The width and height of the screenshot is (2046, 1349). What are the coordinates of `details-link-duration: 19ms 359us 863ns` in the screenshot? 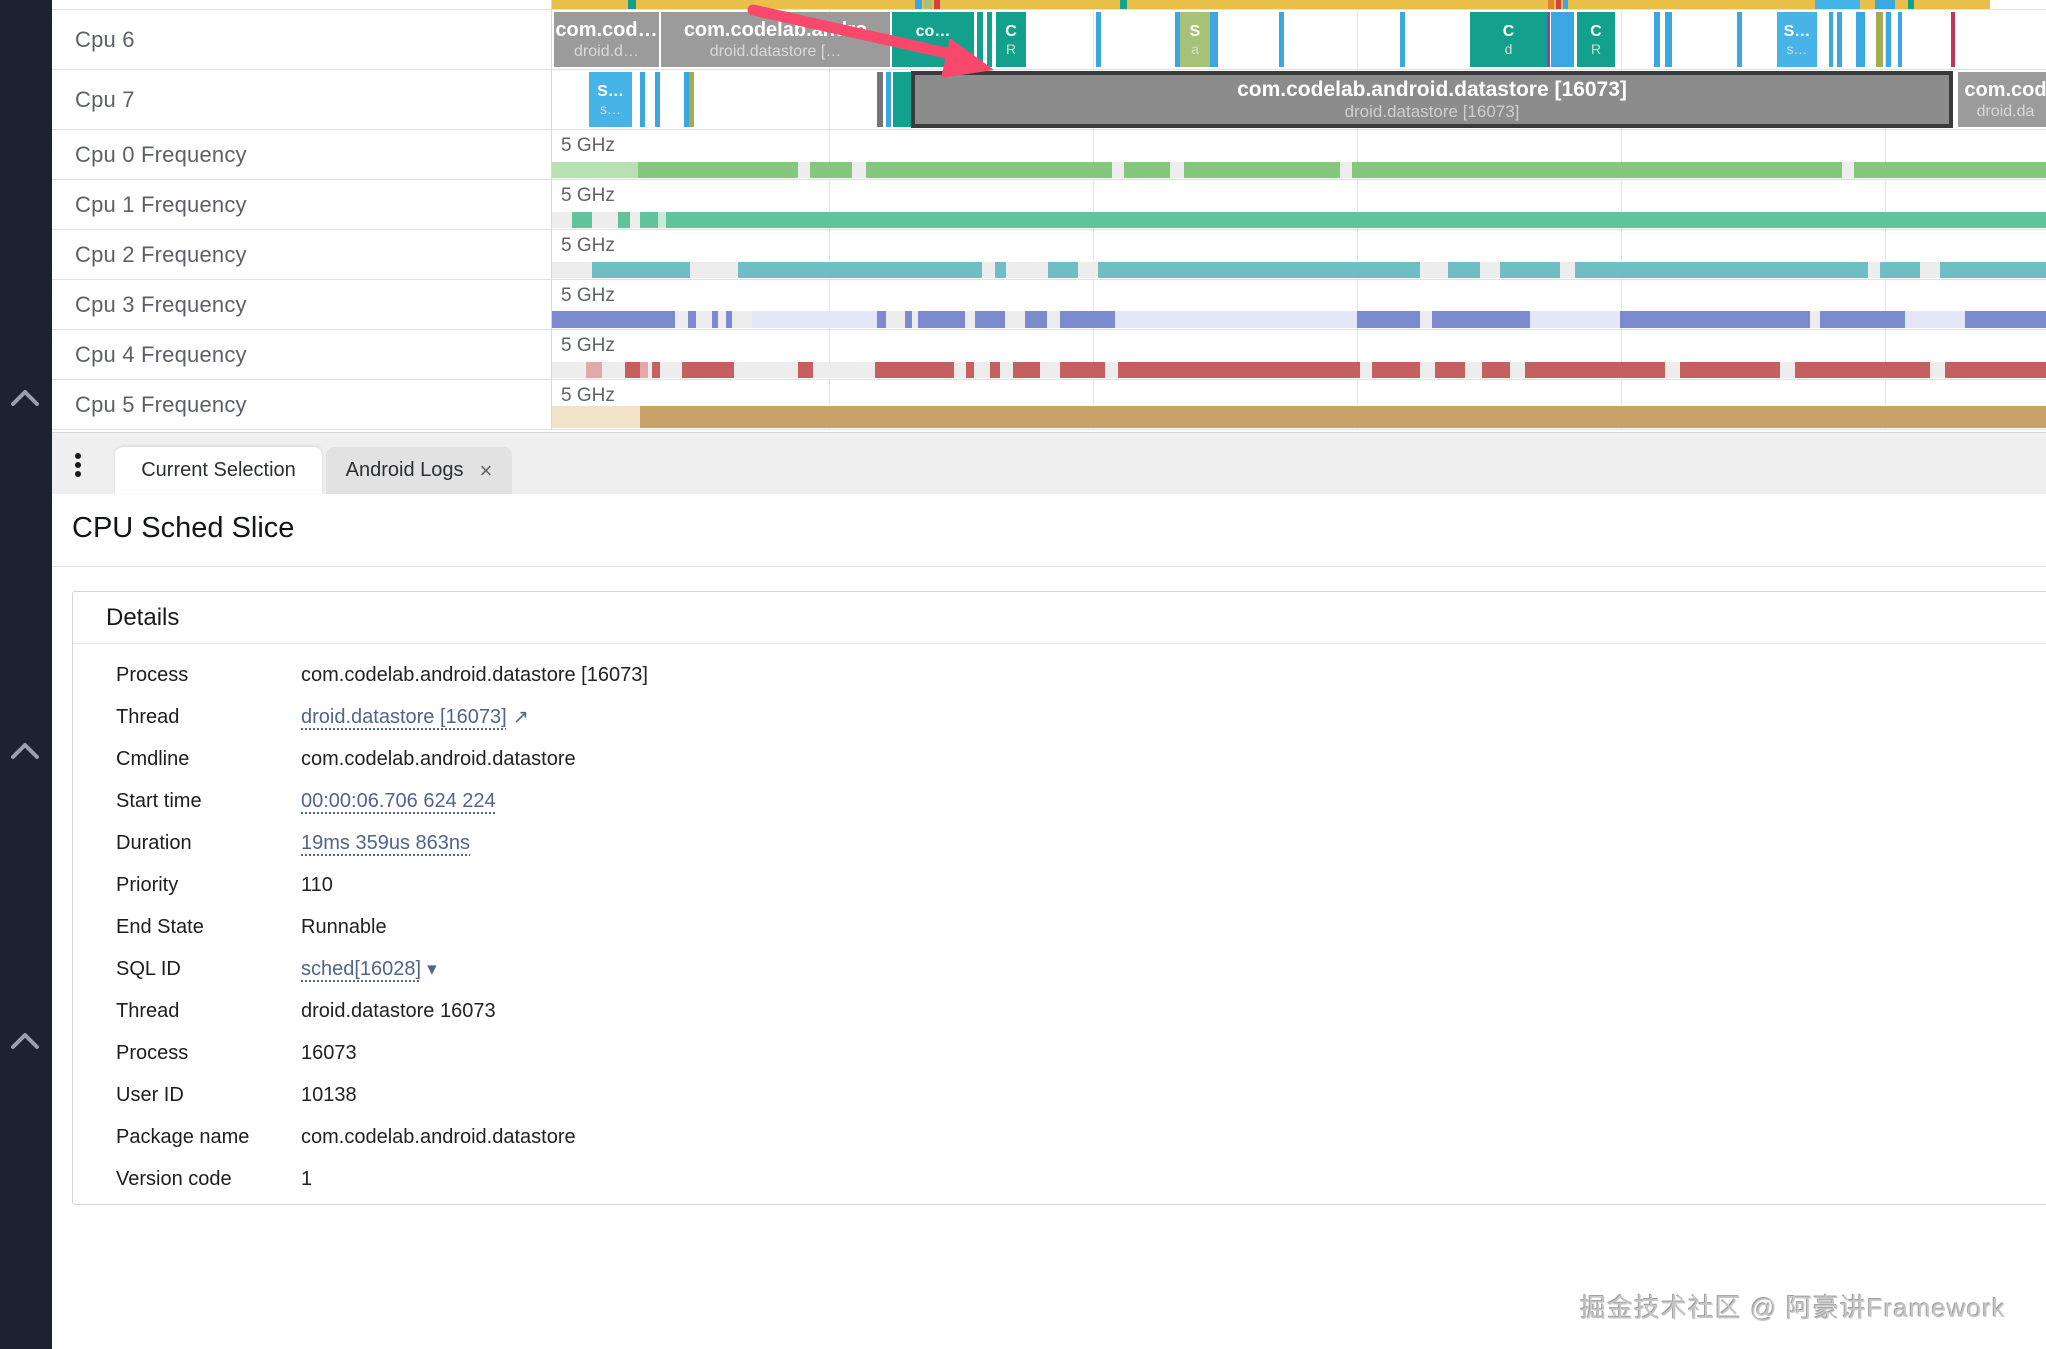 It's located at (386, 842).